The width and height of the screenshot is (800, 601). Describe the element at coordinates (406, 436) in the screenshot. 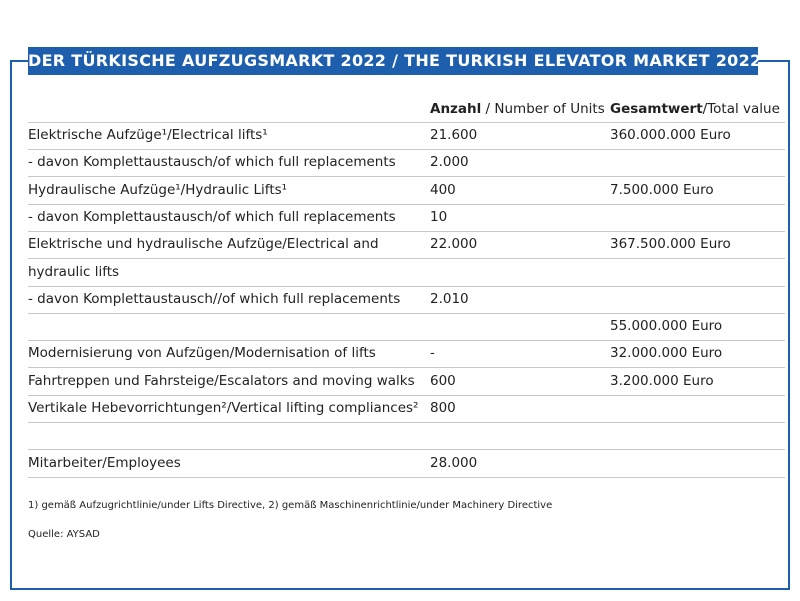

I see `table-row` at that location.